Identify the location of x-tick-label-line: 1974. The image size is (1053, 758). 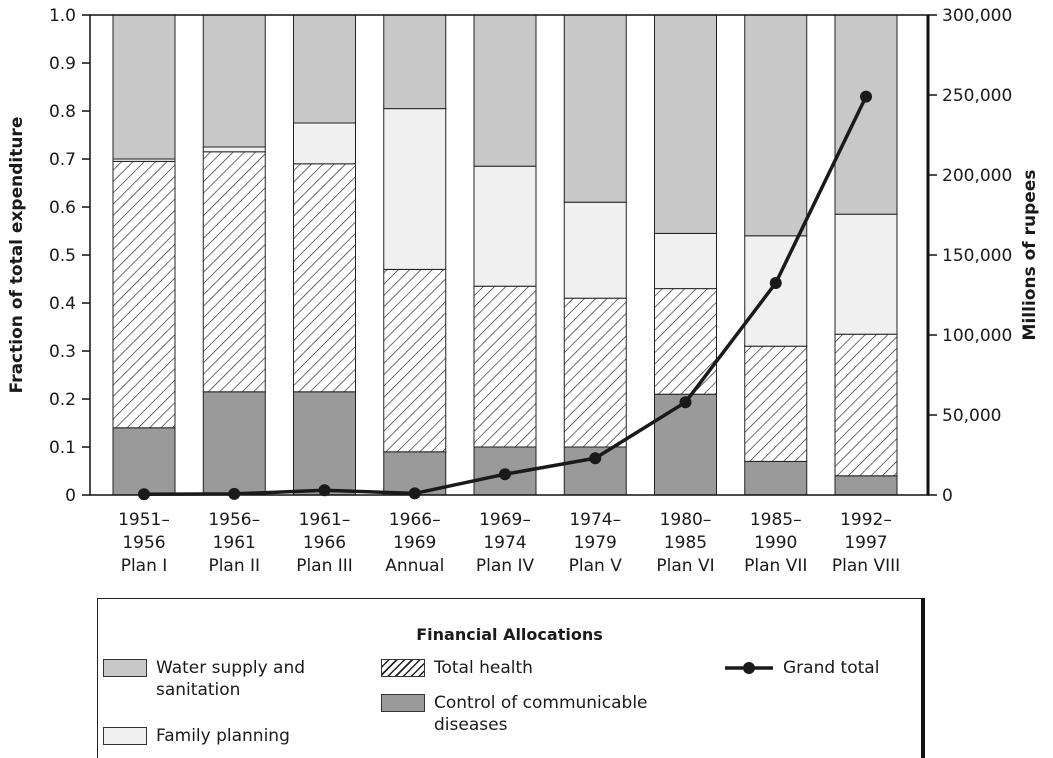
(504, 543).